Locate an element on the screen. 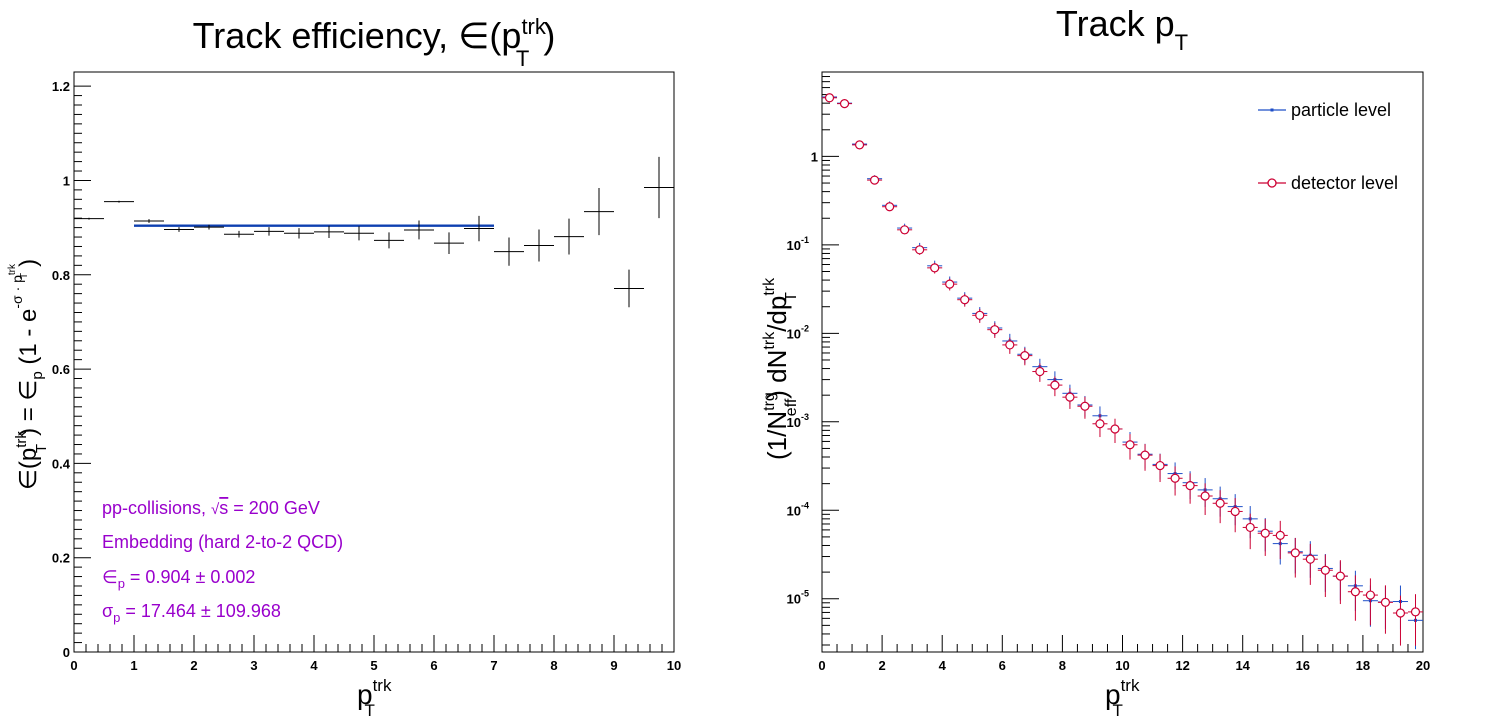  annotation-sigma-value: = 17.464 ± 109.968 is located at coordinates (200, 611).